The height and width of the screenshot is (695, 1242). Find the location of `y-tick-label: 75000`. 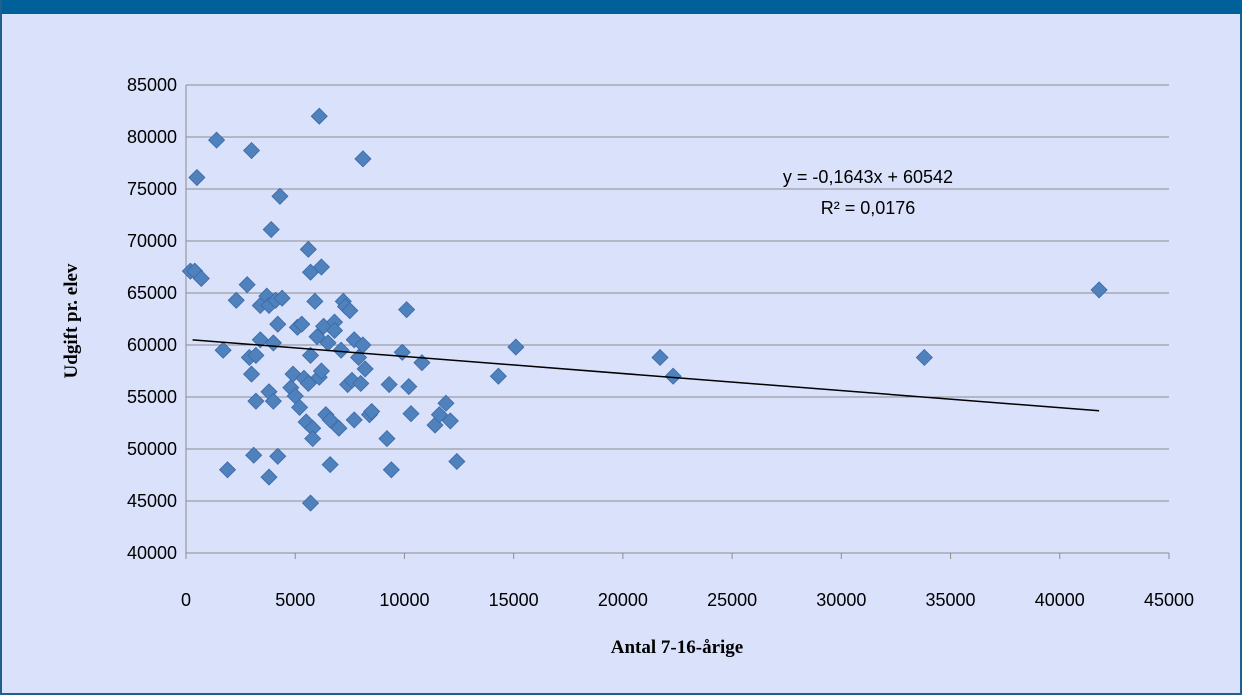

y-tick-label: 75000 is located at coordinates (152, 189).